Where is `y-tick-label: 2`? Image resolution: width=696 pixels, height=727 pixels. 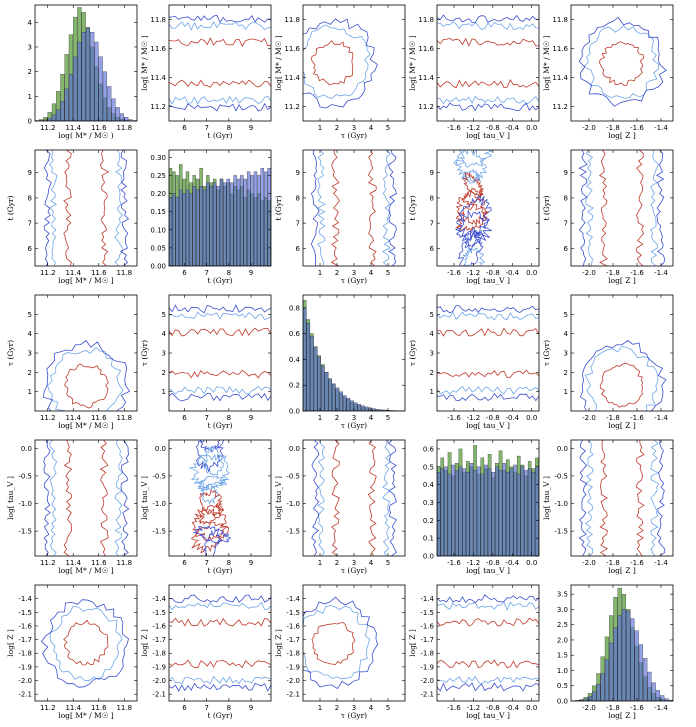 y-tick-label: 2 is located at coordinates (30, 72).